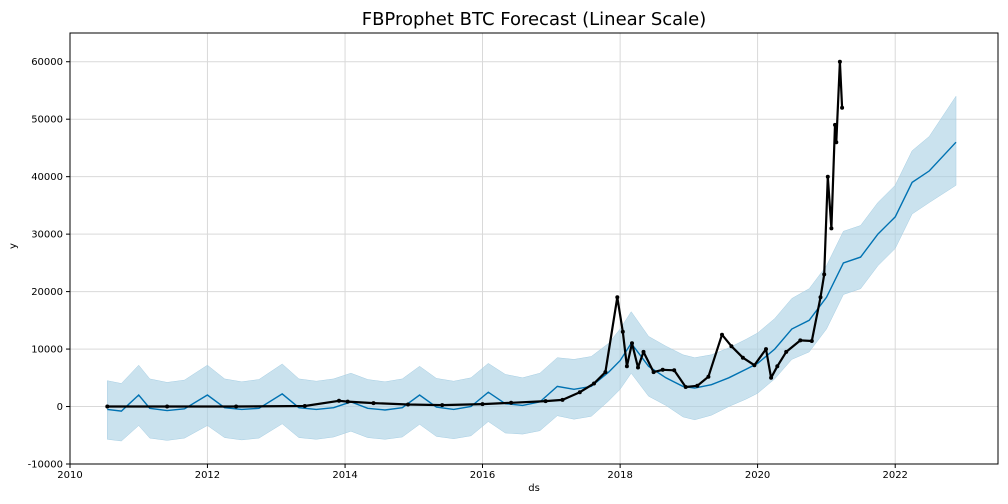 This screenshot has width=1008, height=504. What do you see at coordinates (45, 465) in the screenshot?
I see `y-tick-label: -10000` at bounding box center [45, 465].